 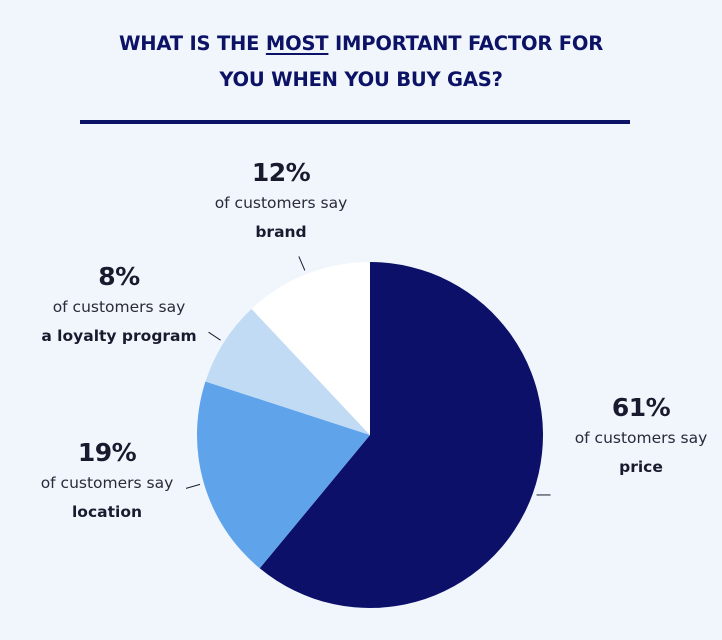 I want to click on slice-percent: 8%, so click(x=119, y=276).